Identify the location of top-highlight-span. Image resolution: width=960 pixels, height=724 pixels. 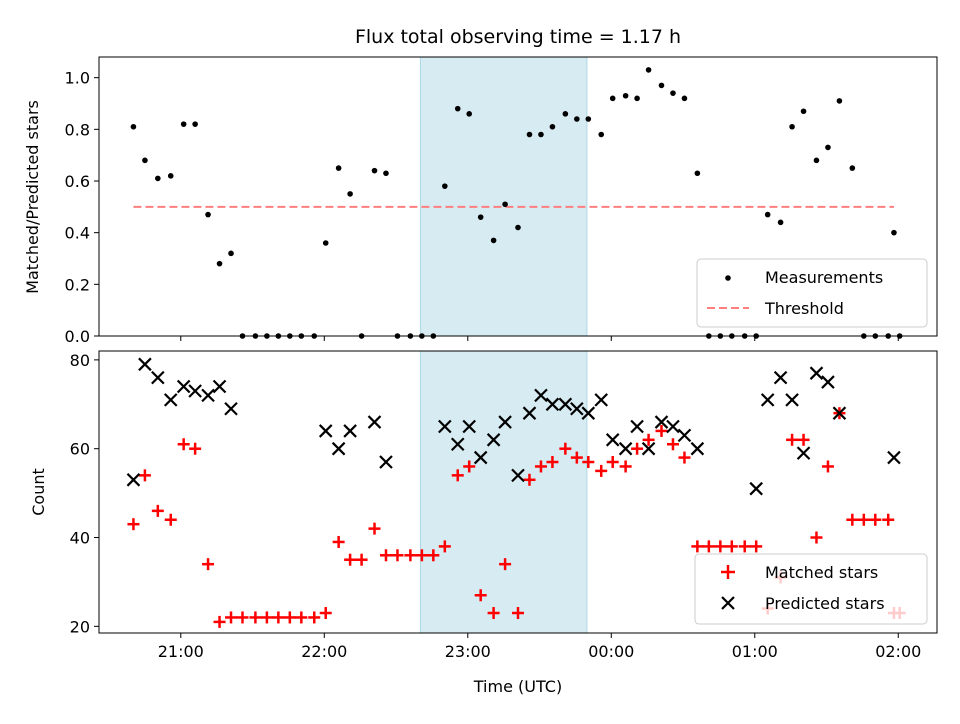
(503, 196).